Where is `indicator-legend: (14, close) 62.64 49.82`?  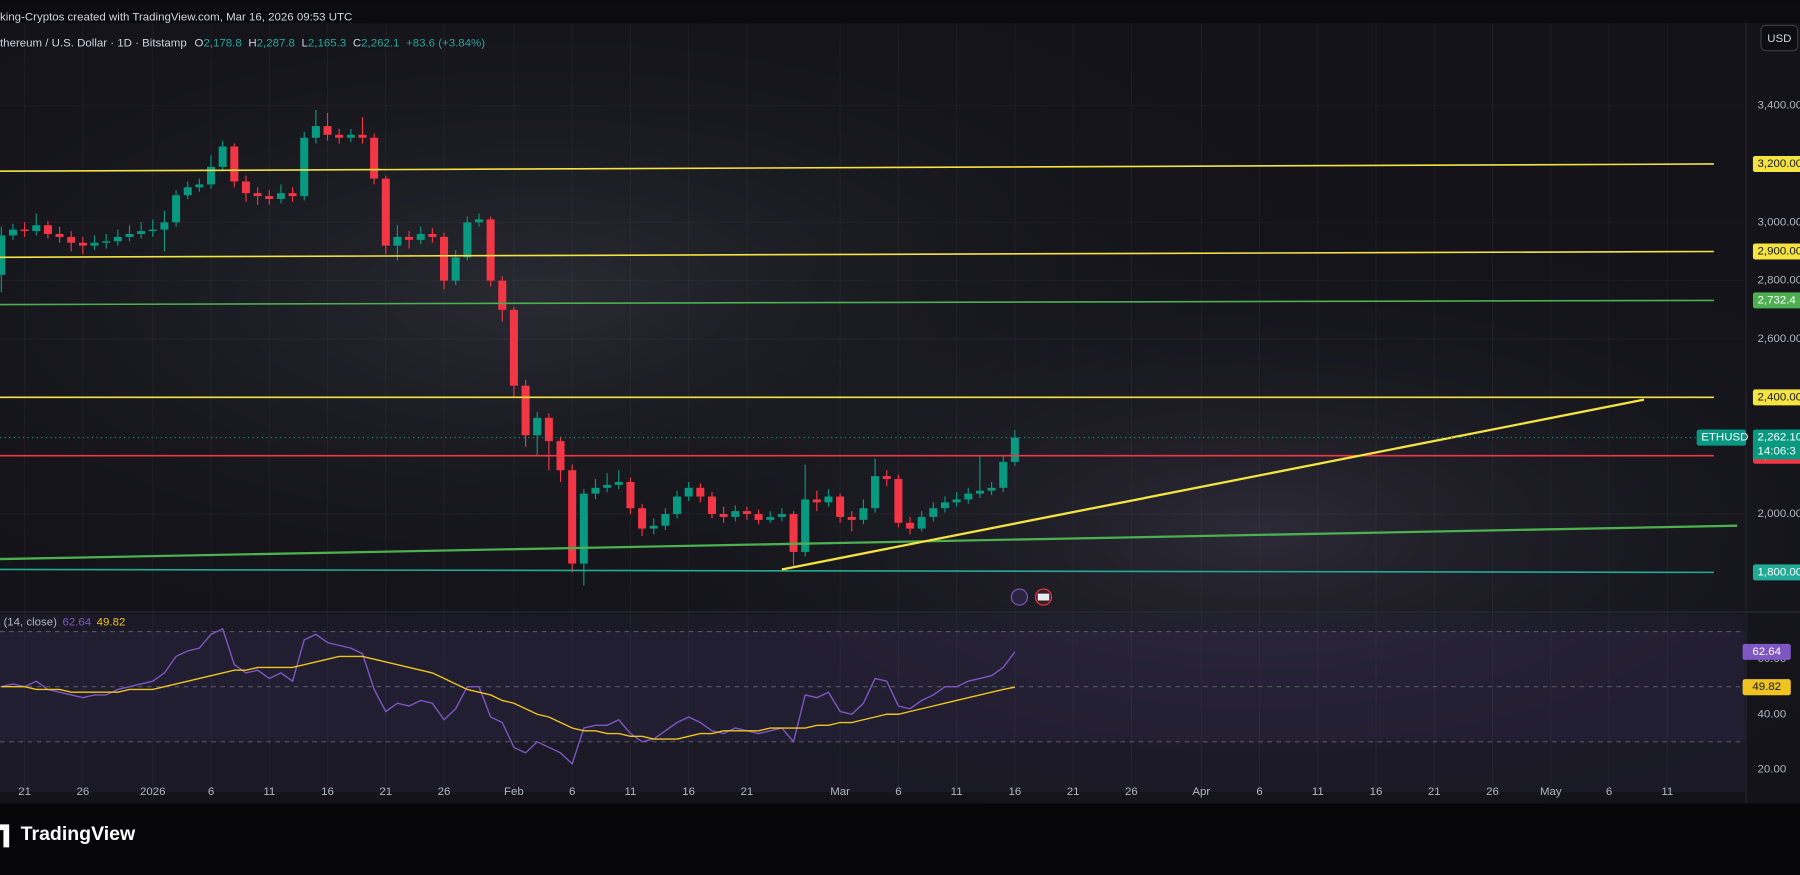
indicator-legend: (14, close) 62.64 49.82 is located at coordinates (64, 622).